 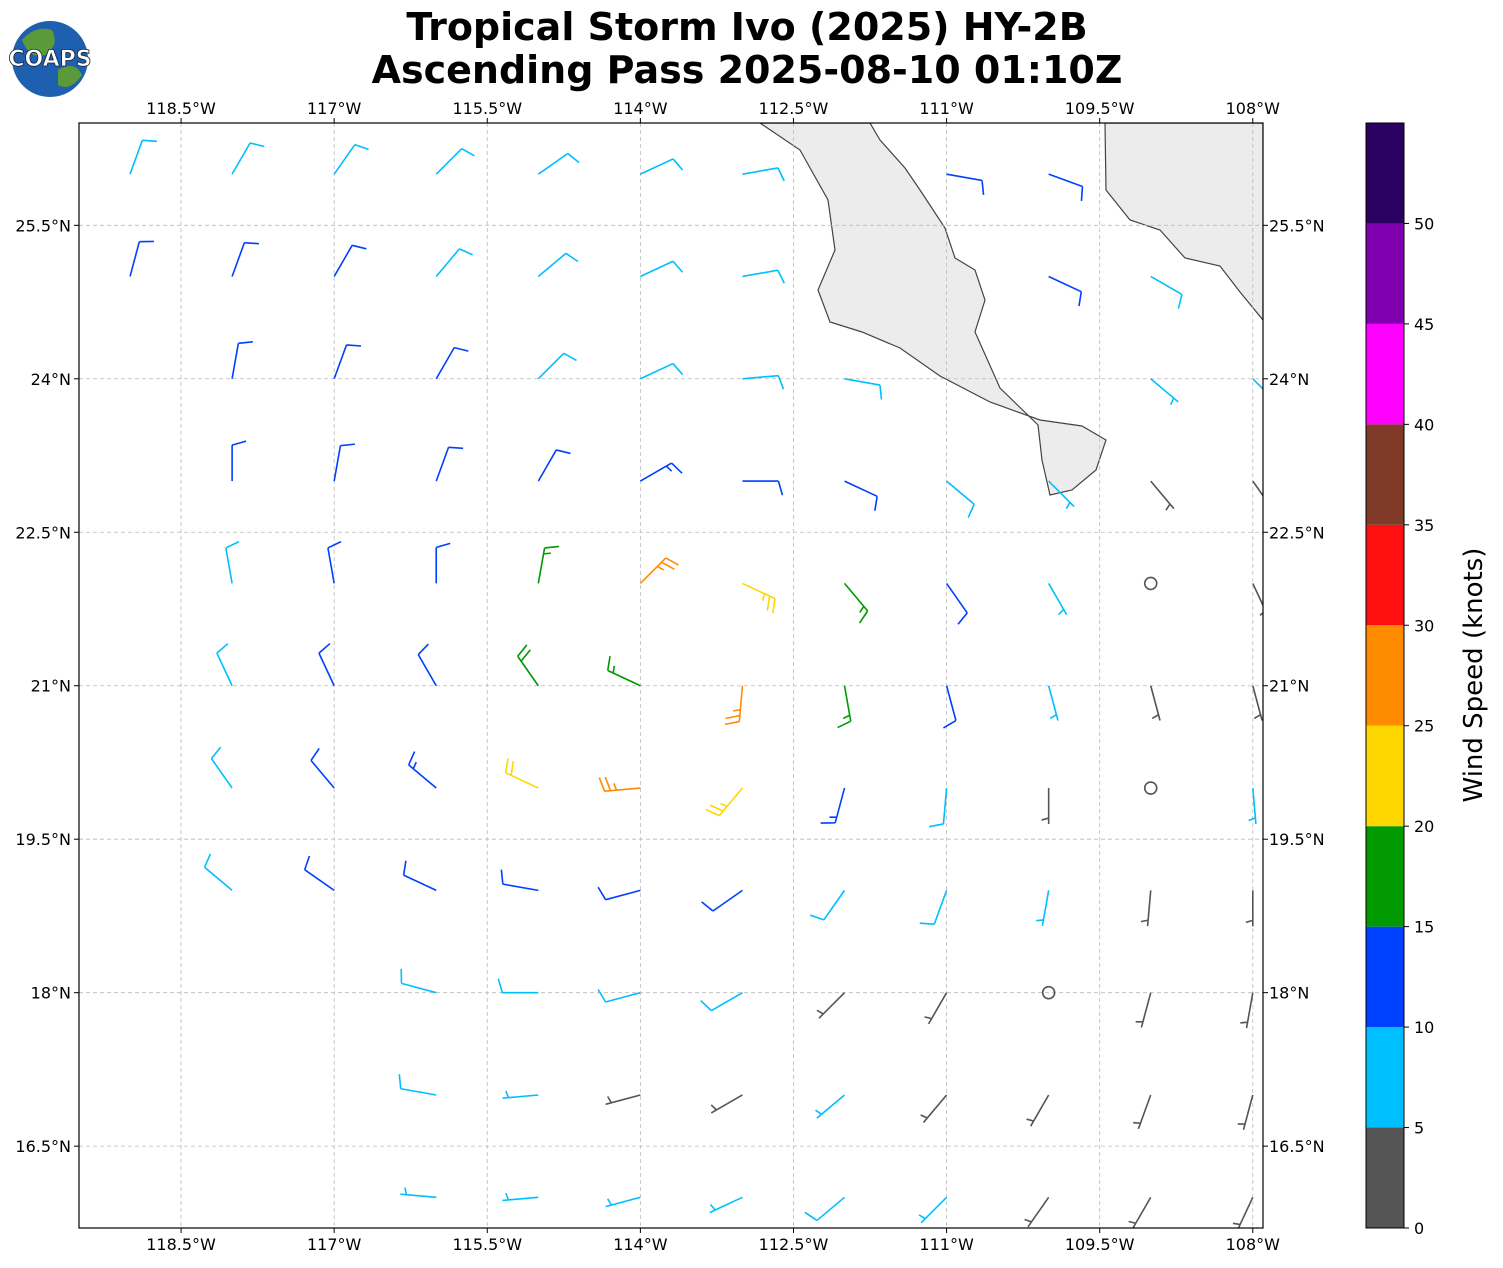 I want to click on logo-text: COAPS, so click(x=49, y=59).